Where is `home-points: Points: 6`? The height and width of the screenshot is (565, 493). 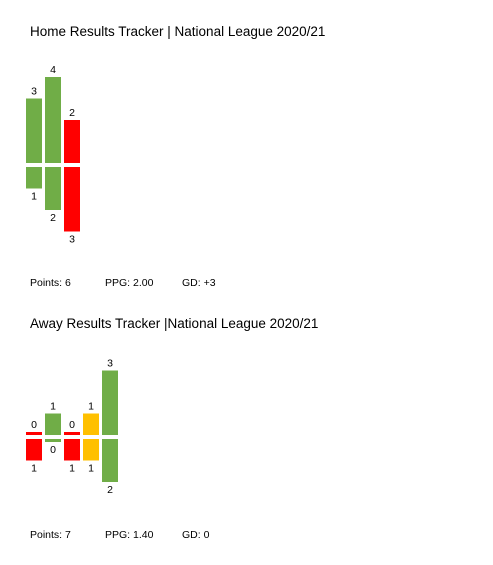 home-points: Points: 6 is located at coordinates (50, 283).